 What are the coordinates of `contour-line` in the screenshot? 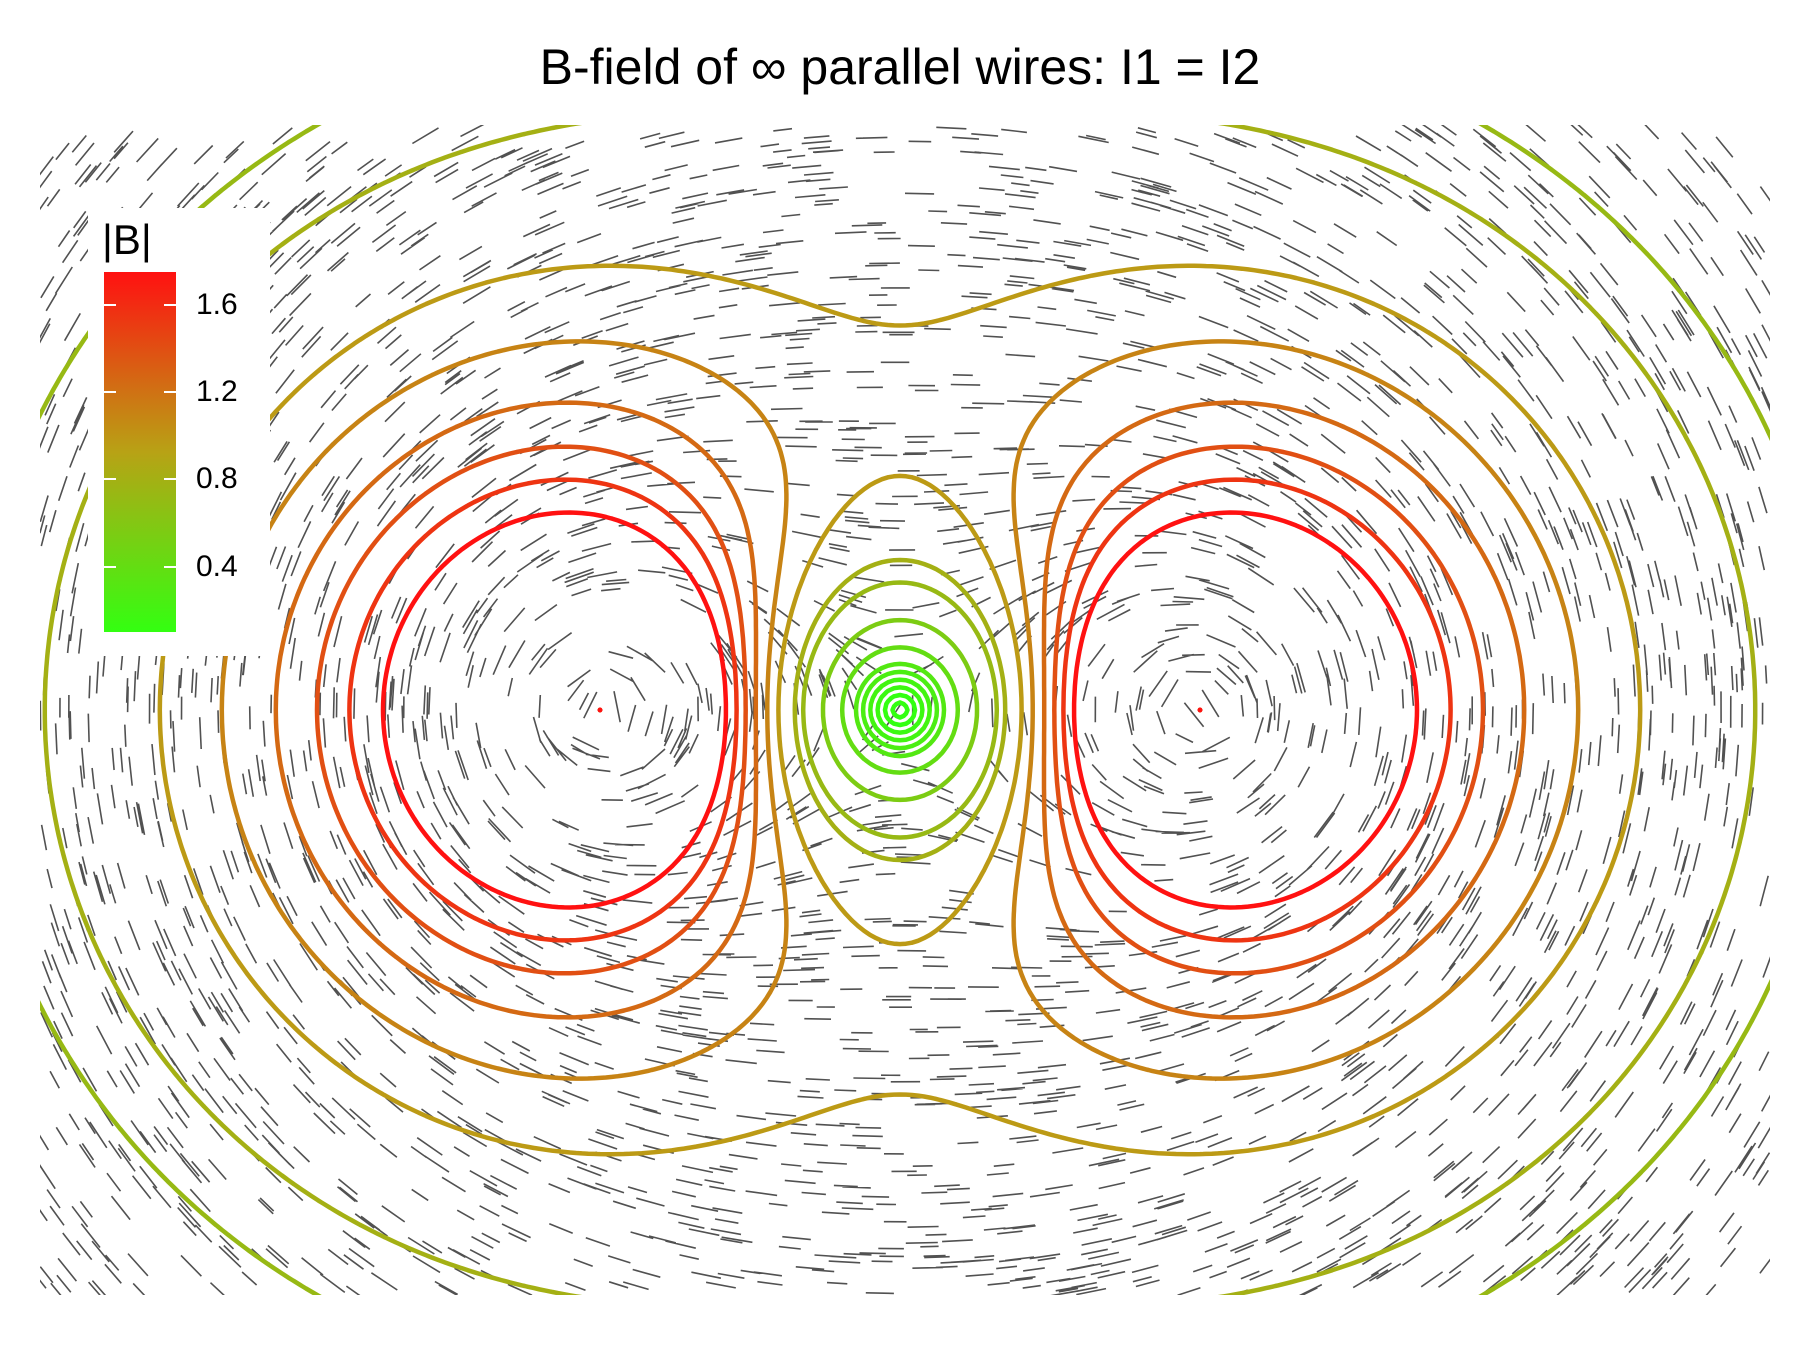 It's located at (900, 710).